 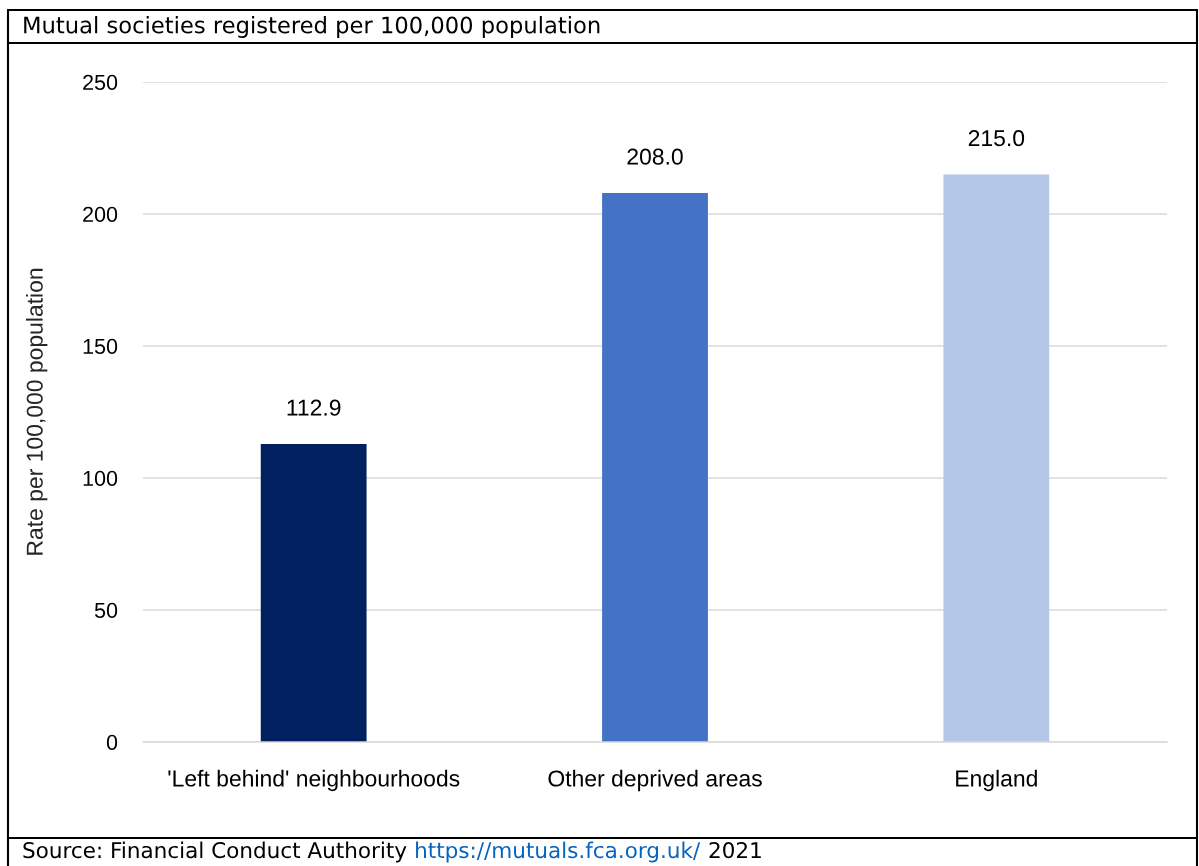 What do you see at coordinates (100, 478) in the screenshot?
I see `y-tick-label: 100` at bounding box center [100, 478].